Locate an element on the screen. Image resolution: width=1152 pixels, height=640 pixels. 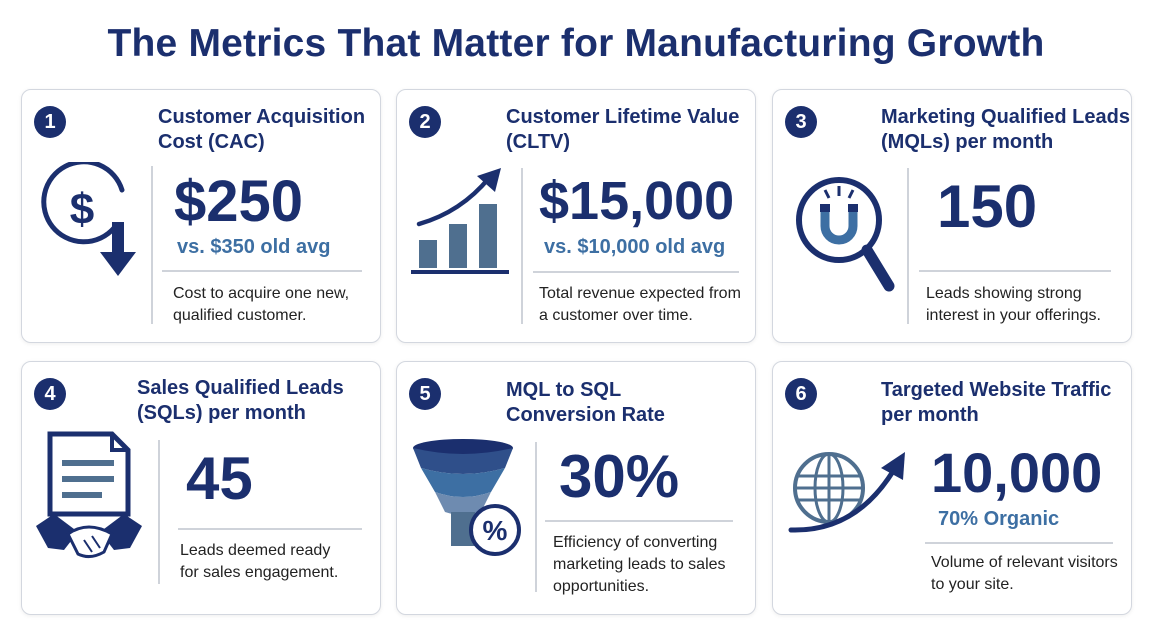
metric-comparison: 70% Organic is located at coordinates (999, 519).